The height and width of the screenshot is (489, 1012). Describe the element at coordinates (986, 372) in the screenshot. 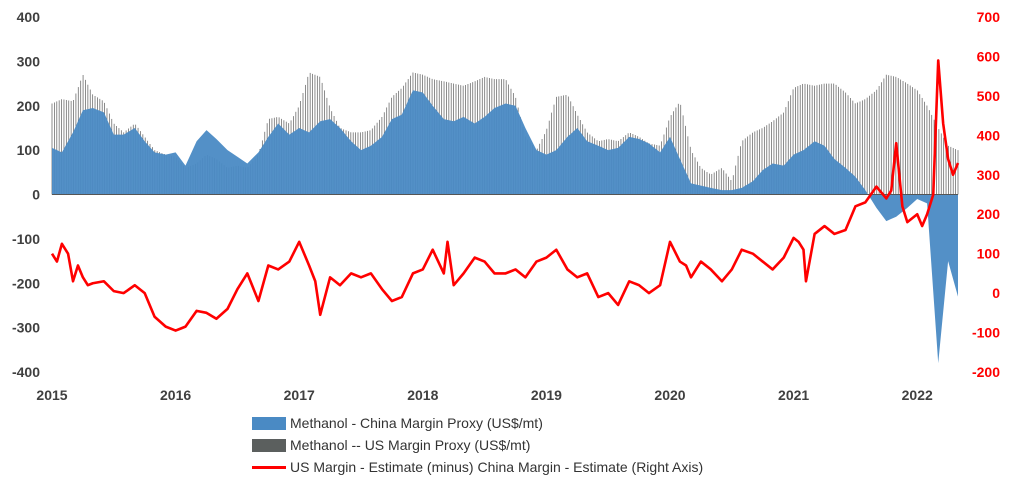

I see `right-axis-tick: -200` at that location.